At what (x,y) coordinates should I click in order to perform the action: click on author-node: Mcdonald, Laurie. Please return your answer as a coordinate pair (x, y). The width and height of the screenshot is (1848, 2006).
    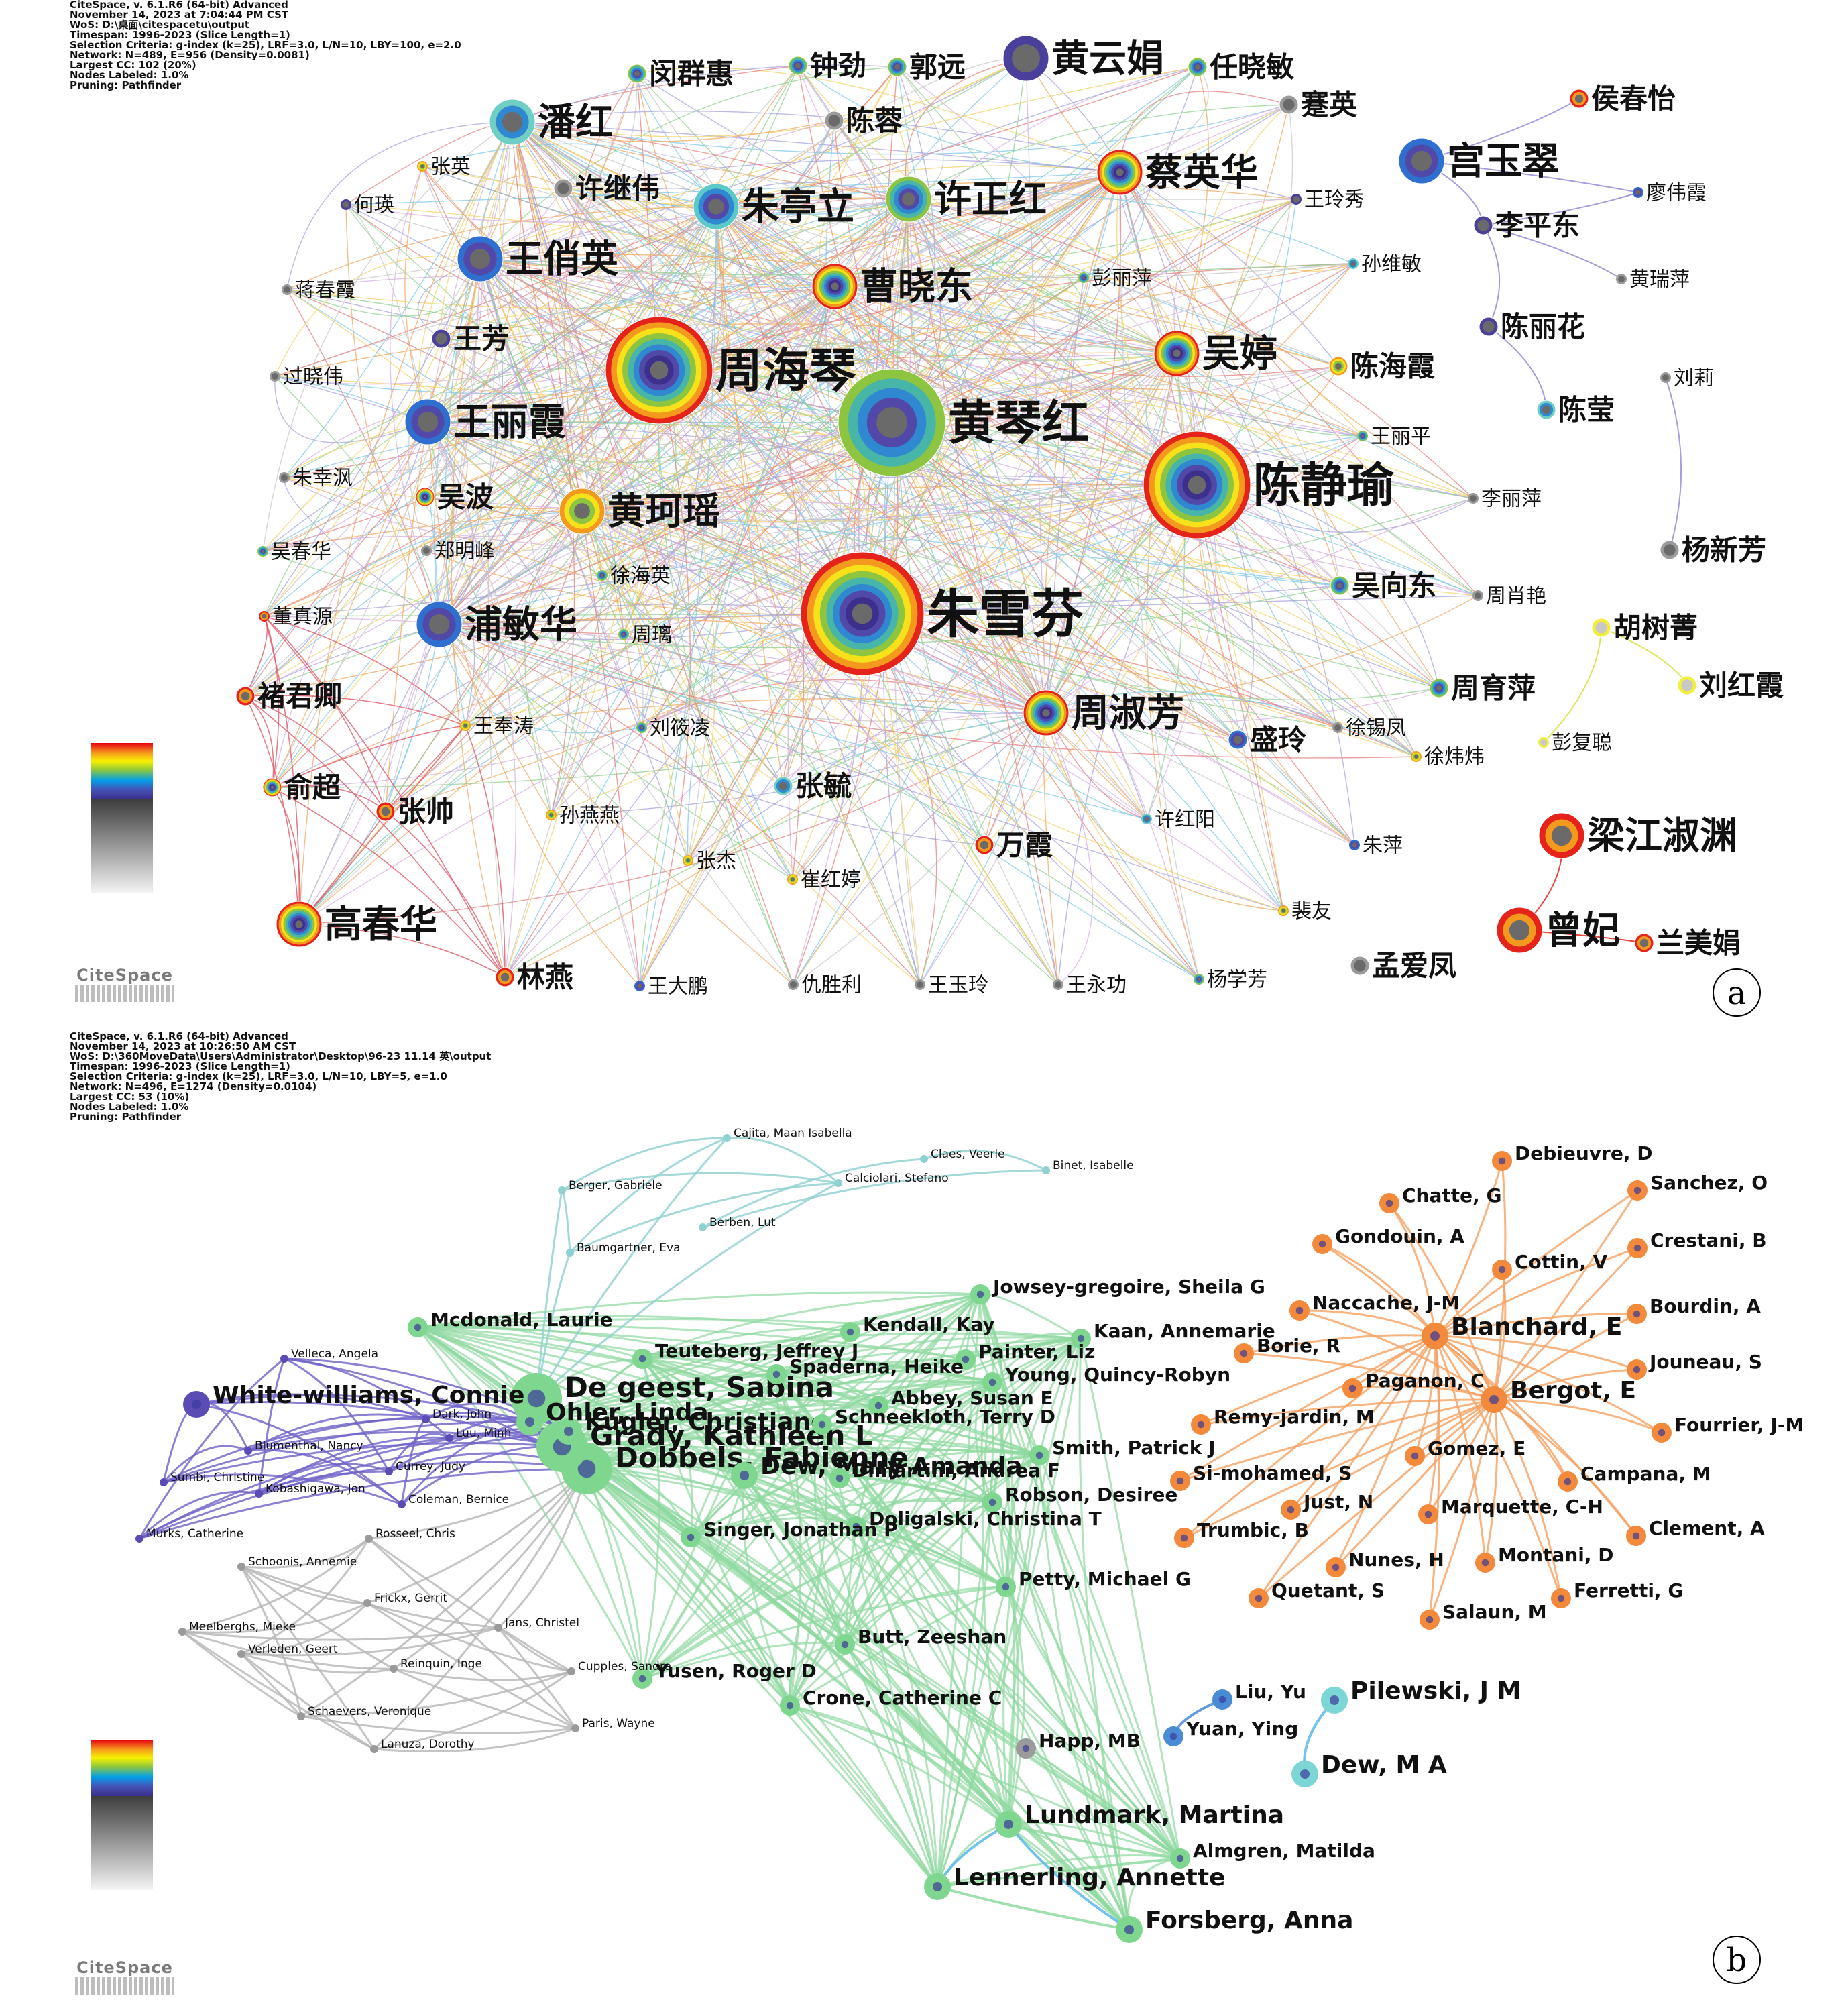
    Looking at the image, I should click on (510, 1322).